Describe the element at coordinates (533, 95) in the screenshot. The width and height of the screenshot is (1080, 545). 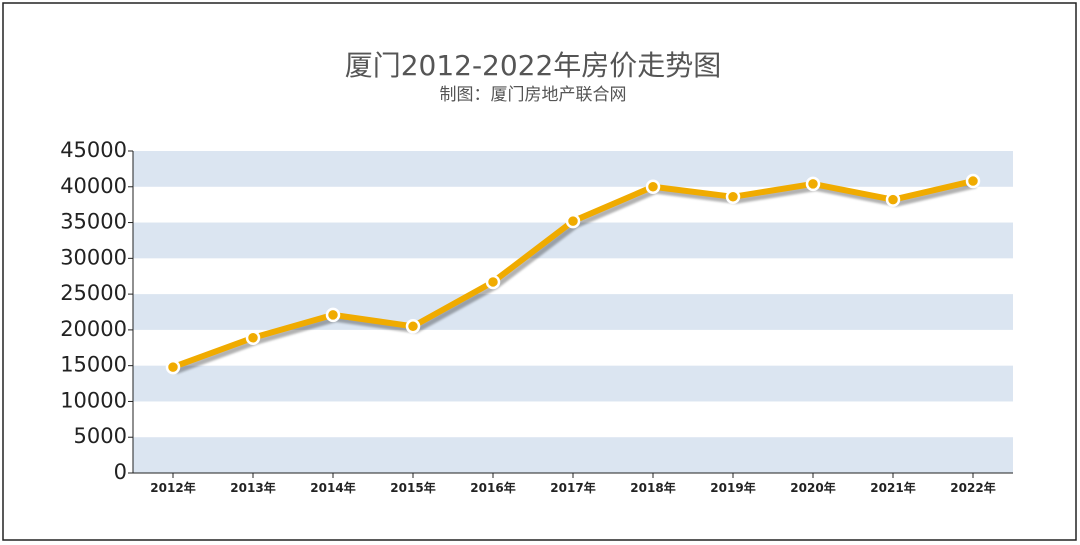
I see `chart-subtitle: 制图：厦门房地产联合网` at that location.